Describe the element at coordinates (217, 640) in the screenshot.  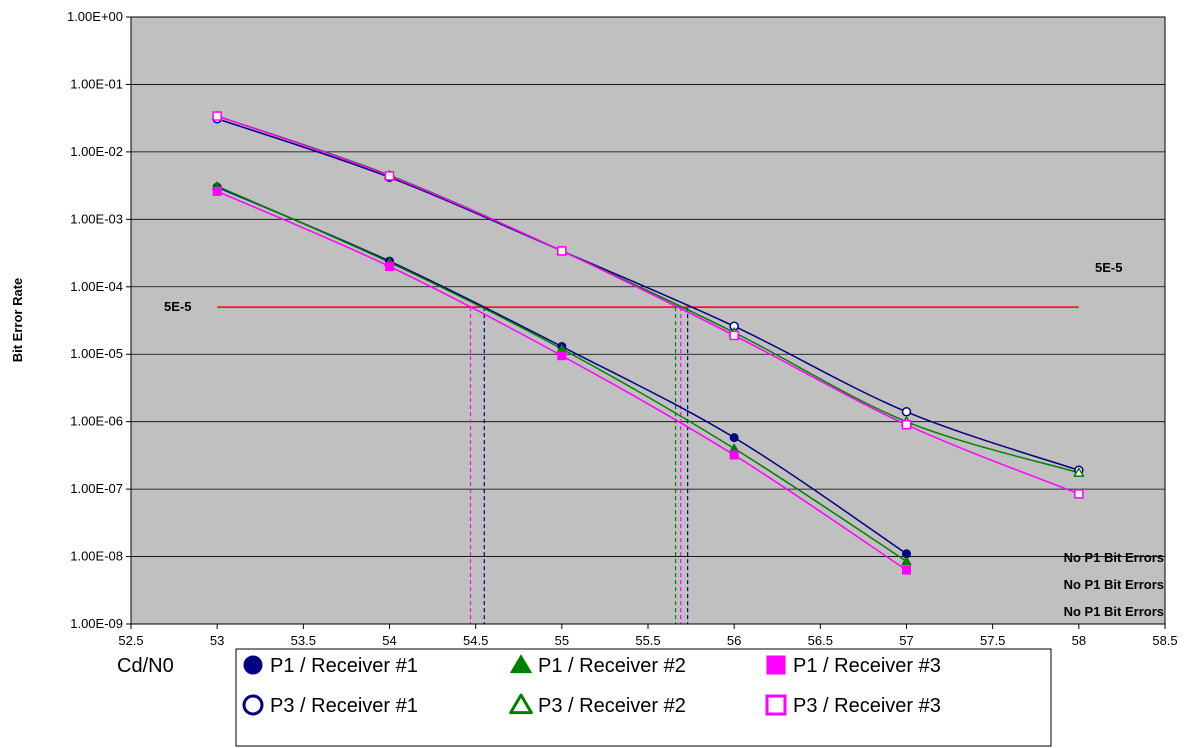
I see `x-tick-label: 53` at that location.